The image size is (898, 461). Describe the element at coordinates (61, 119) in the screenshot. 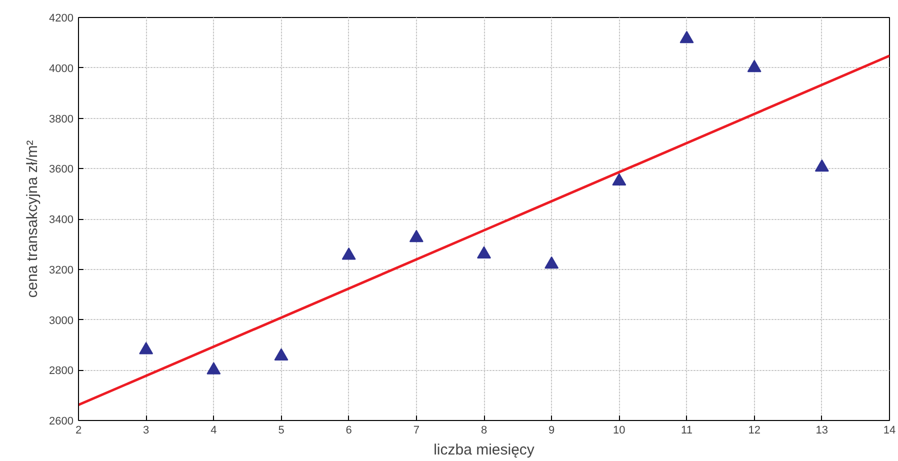

I see `y-tick-label: 3800` at that location.